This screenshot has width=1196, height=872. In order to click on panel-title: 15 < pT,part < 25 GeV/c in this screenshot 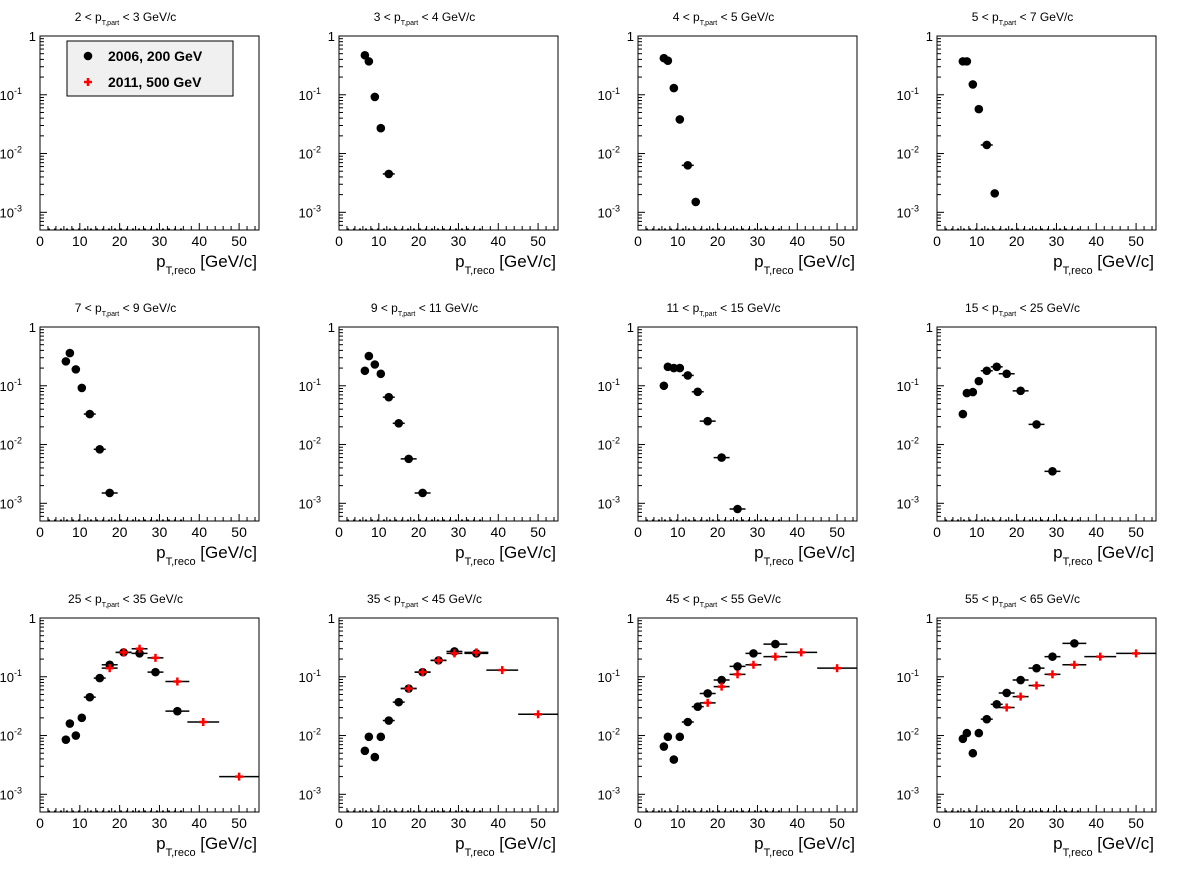, I will do `click(1022, 309)`.